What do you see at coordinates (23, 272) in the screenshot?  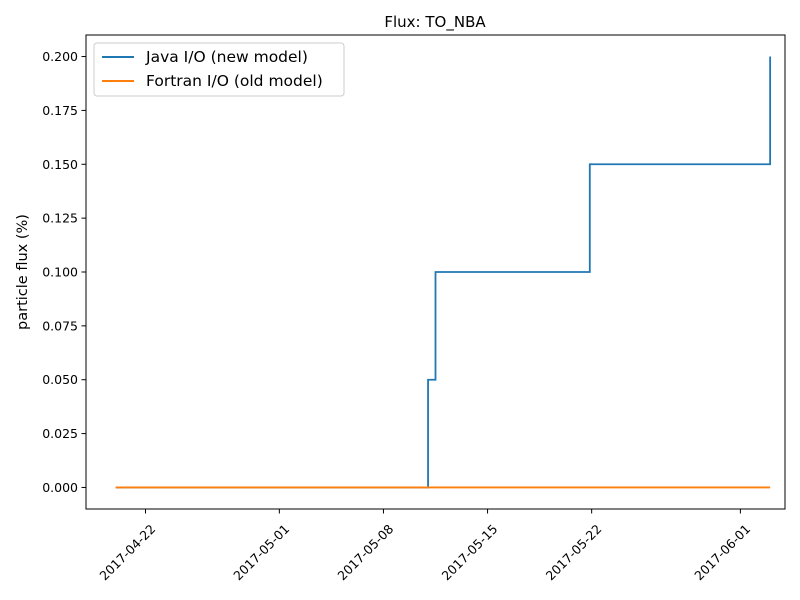 I see `y-axis-label: particle flux (%)` at bounding box center [23, 272].